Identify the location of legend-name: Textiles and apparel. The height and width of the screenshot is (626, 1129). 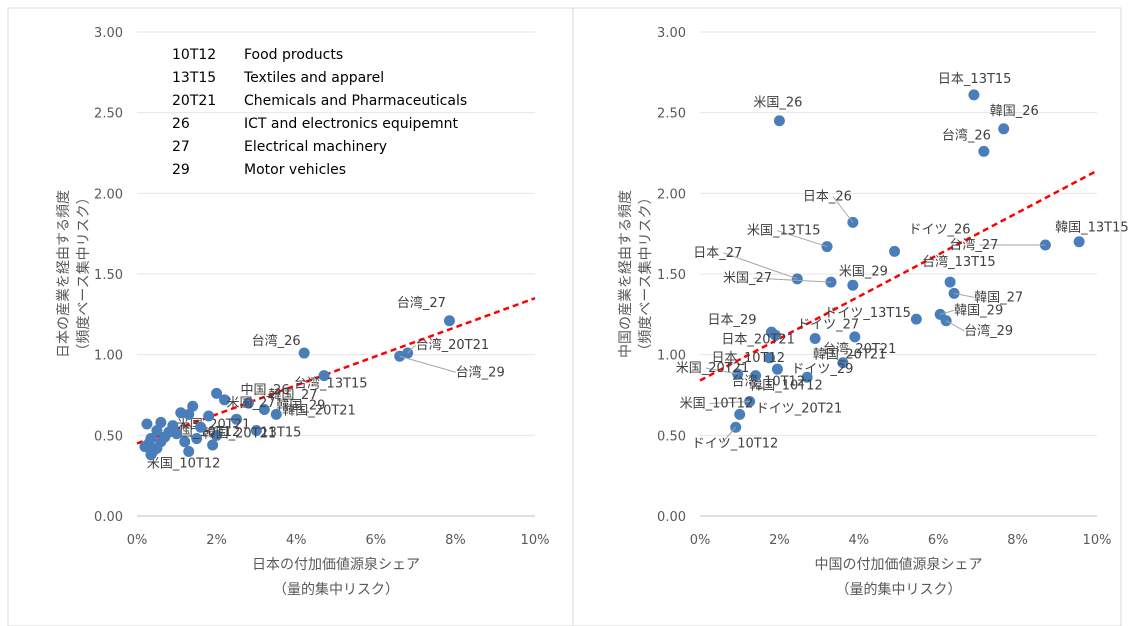
(313, 78).